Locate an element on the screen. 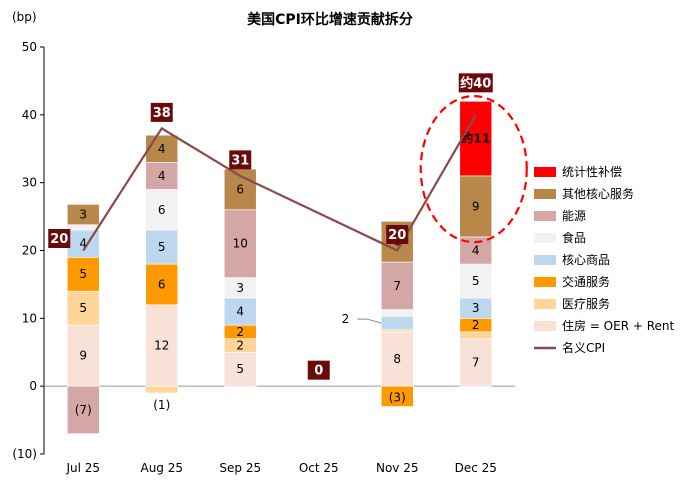 This screenshot has height=485, width=683. label-text: 38 is located at coordinates (162, 113).